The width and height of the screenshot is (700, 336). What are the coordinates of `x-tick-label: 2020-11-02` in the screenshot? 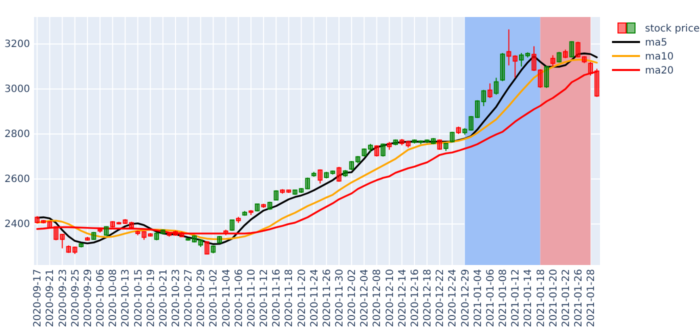 It's located at (214, 298).